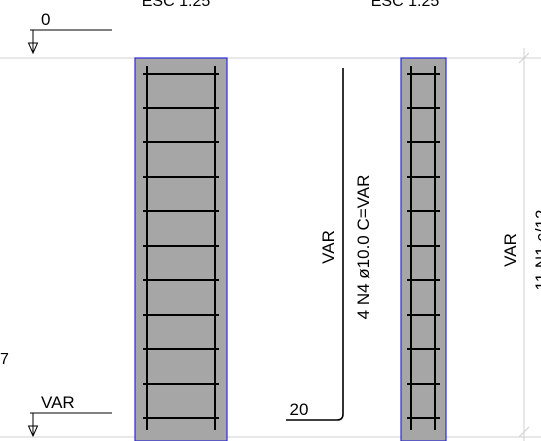 This screenshot has height=441, width=541. I want to click on bar-bending-detail: VAR 4 N4 ø10.0 C=VAR 20, so click(329, 244).